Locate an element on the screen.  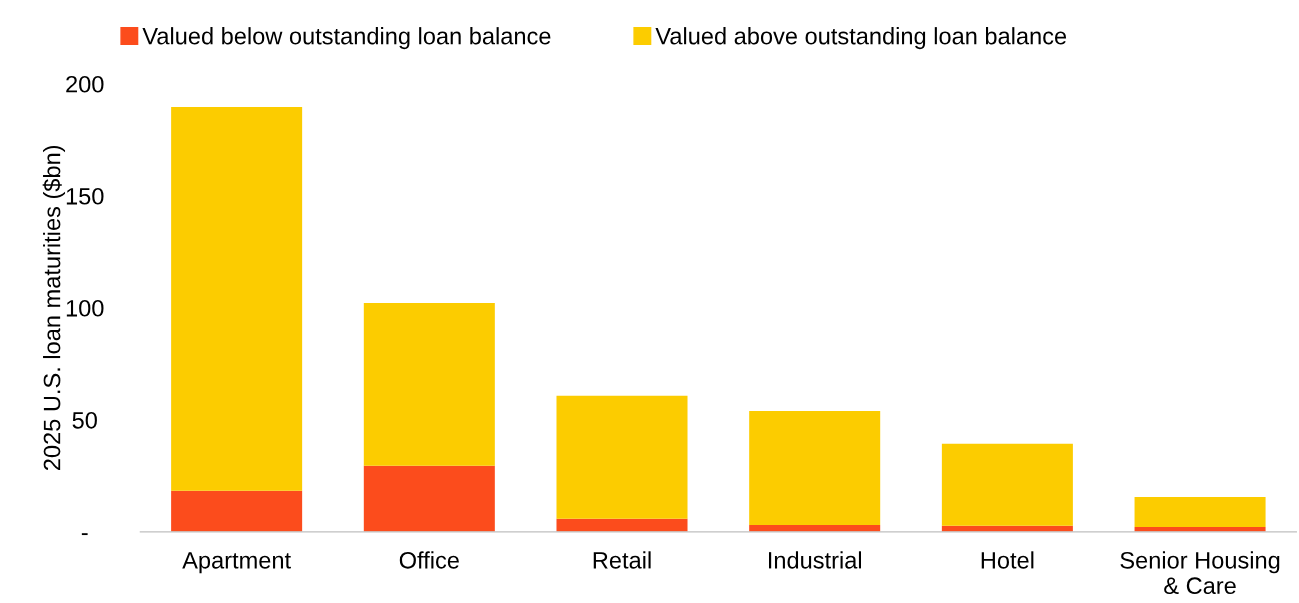
y-tick-label: 50 is located at coordinates (84, 420).